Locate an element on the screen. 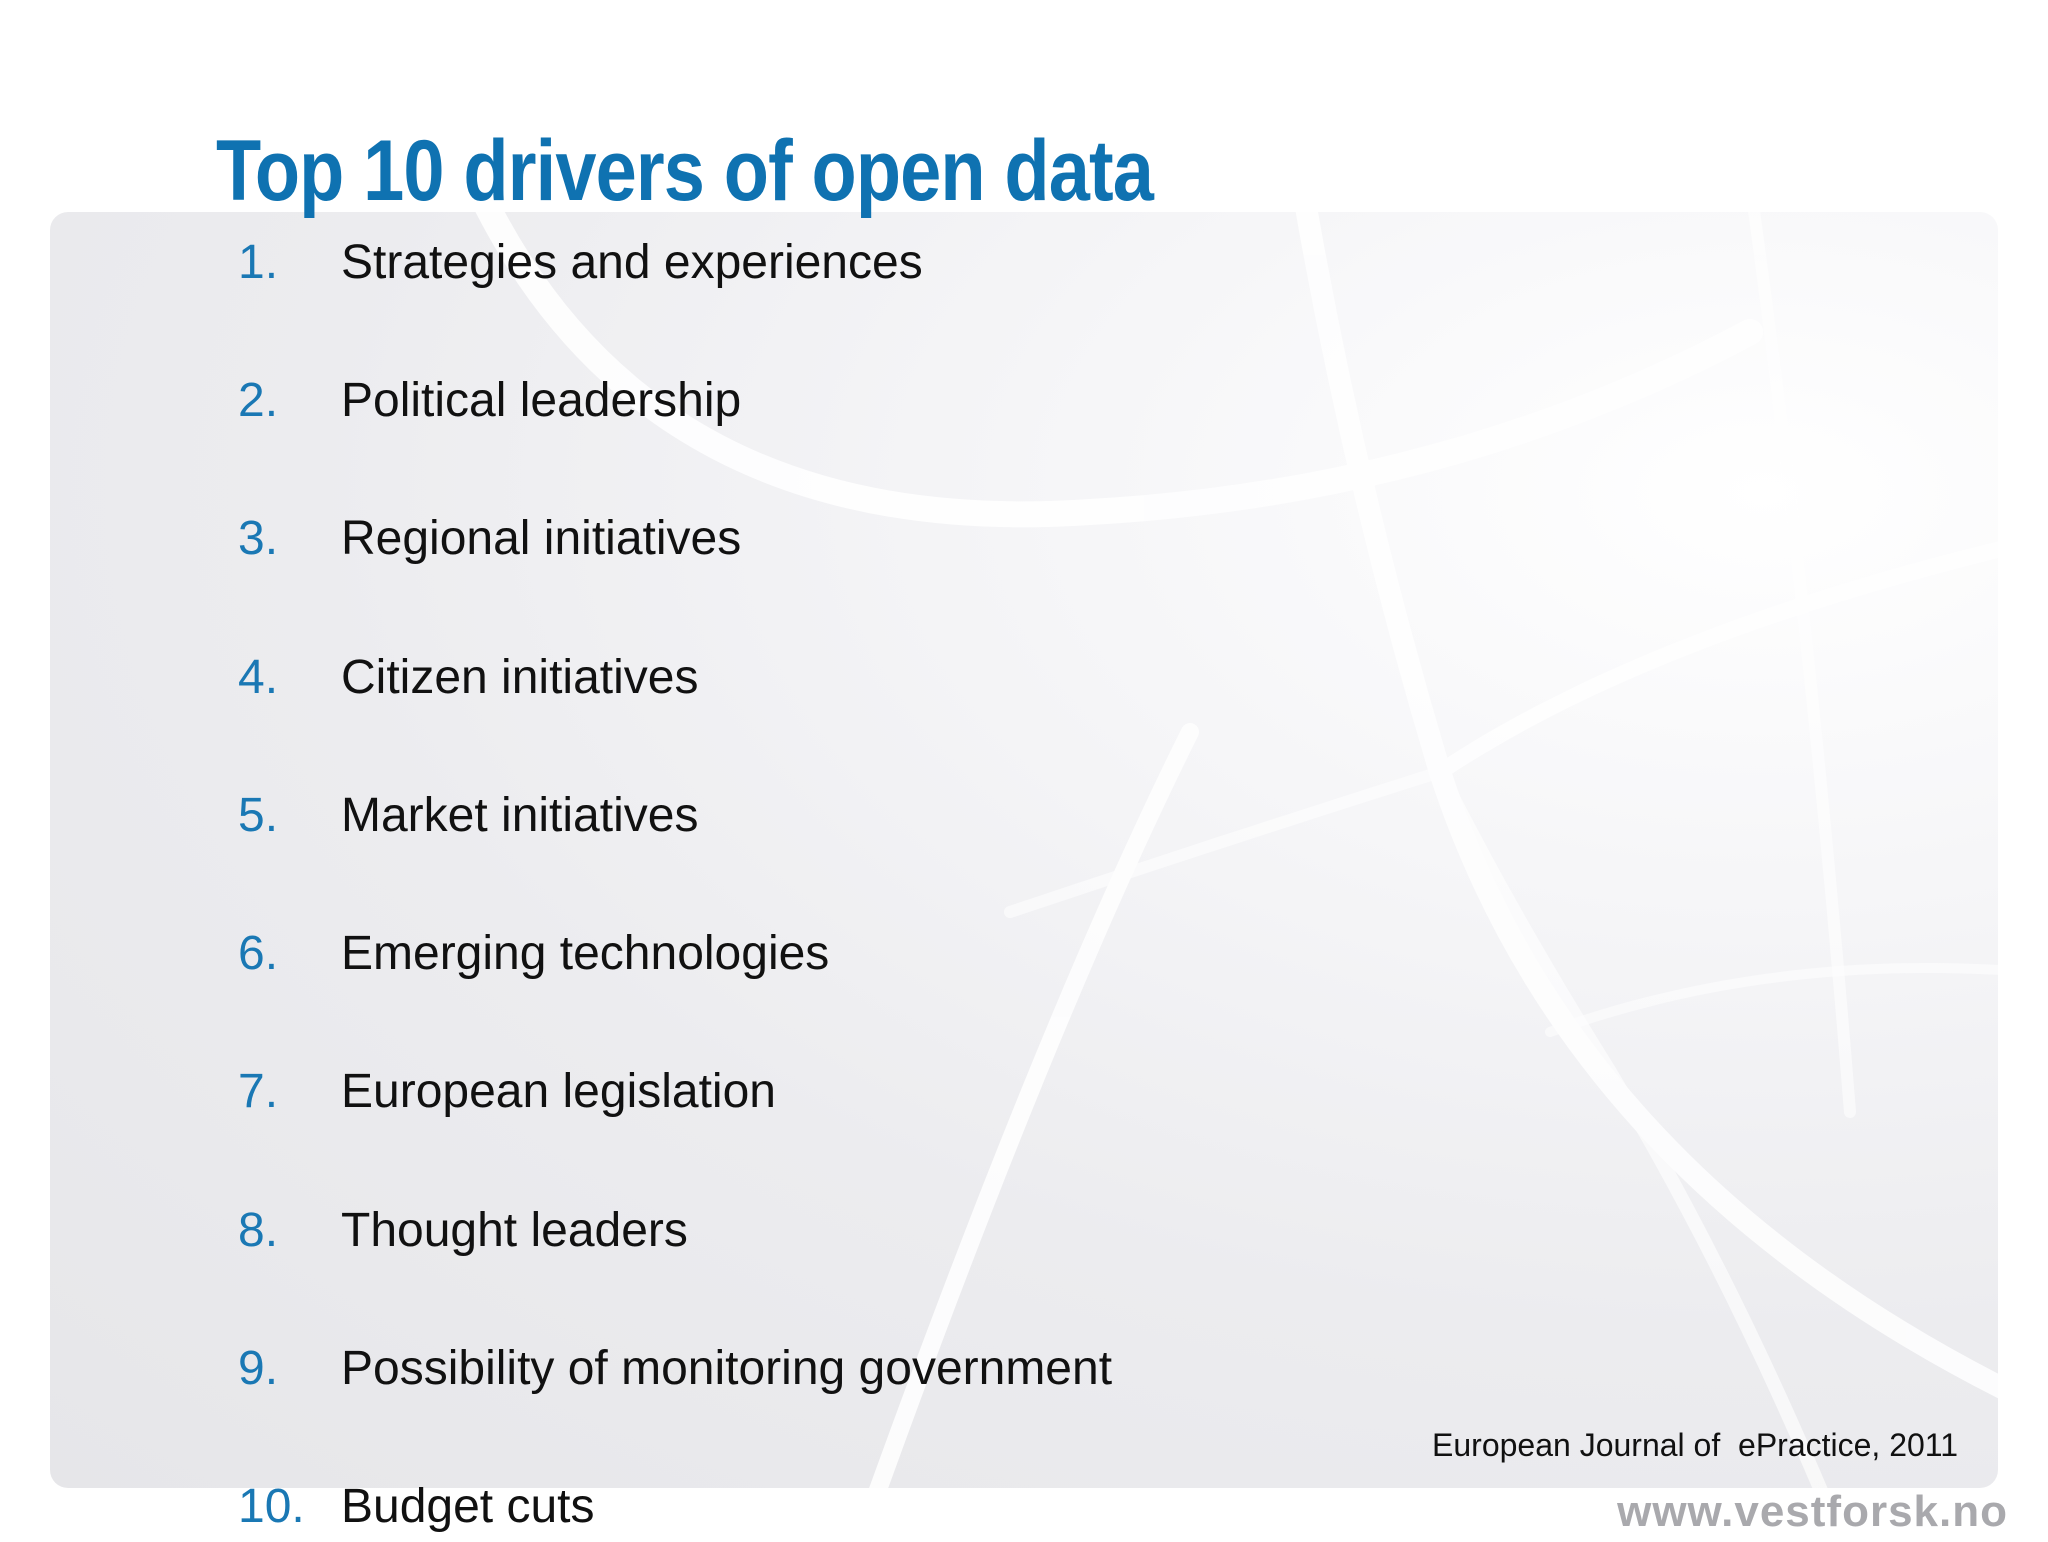 The width and height of the screenshot is (2048, 1542). list-item-number: 3. is located at coordinates (258, 538).